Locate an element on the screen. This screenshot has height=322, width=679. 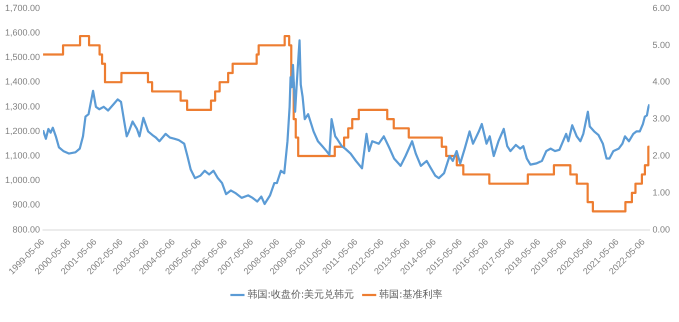
y-tick-label: 1,400.00 is located at coordinates (22, 81).